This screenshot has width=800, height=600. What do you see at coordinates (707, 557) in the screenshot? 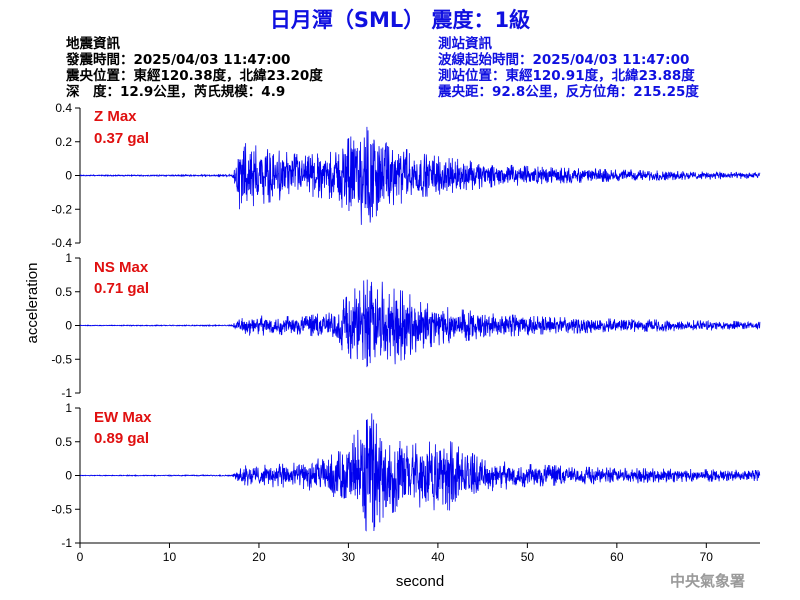
I see `x-tick-label: 70` at bounding box center [707, 557].